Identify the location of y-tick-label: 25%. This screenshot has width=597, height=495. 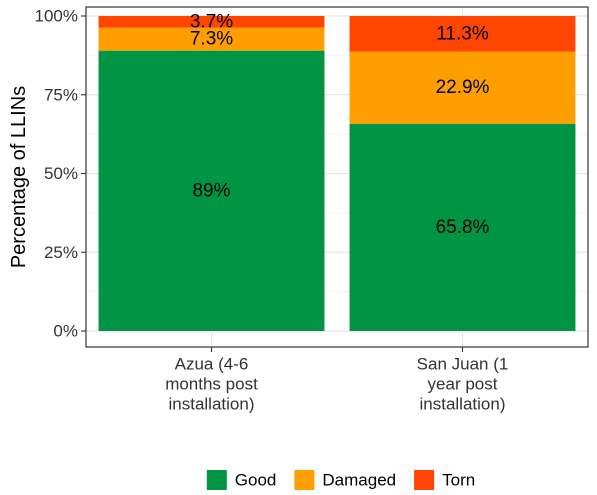
(61, 252).